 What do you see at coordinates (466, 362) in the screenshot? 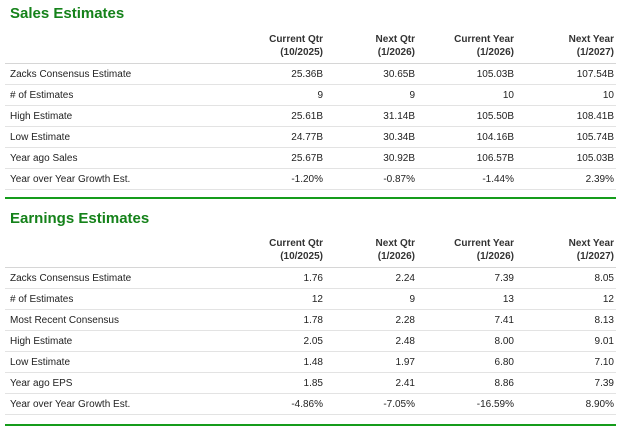
I see `table-cell: 6.80` at bounding box center [466, 362].